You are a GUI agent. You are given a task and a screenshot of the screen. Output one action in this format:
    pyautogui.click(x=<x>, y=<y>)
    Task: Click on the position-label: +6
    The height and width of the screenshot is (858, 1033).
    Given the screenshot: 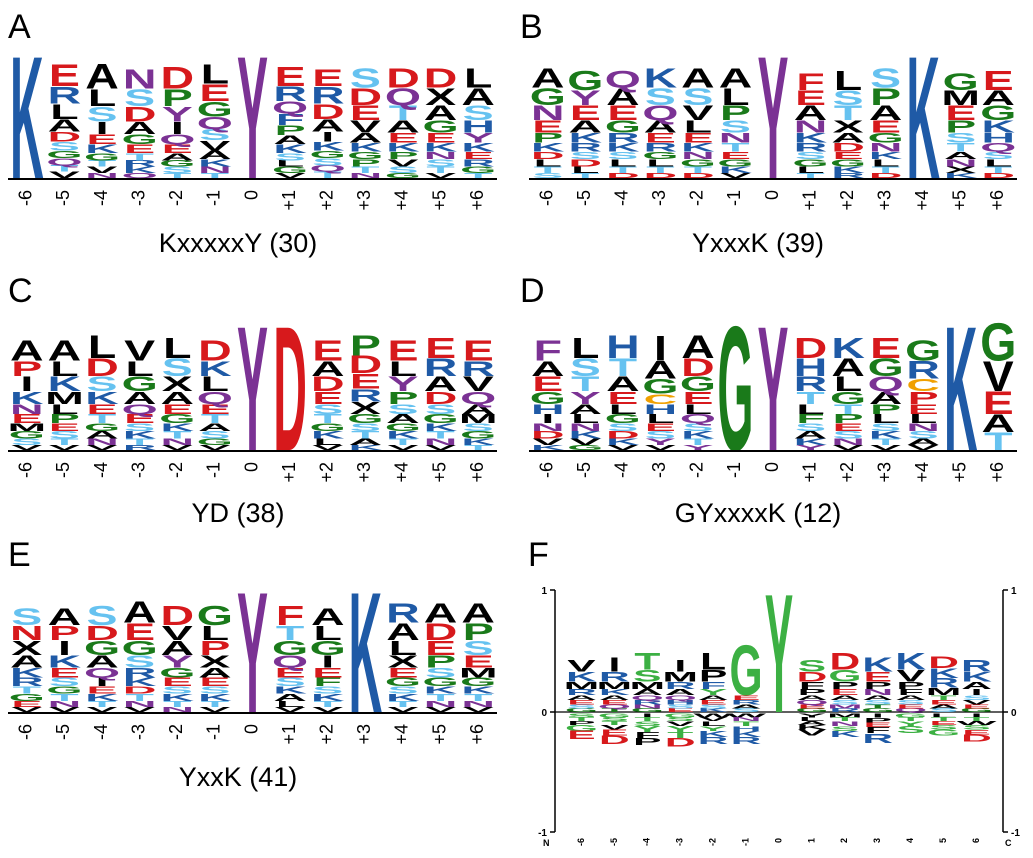 What is the action you would take?
    pyautogui.click(x=477, y=472)
    